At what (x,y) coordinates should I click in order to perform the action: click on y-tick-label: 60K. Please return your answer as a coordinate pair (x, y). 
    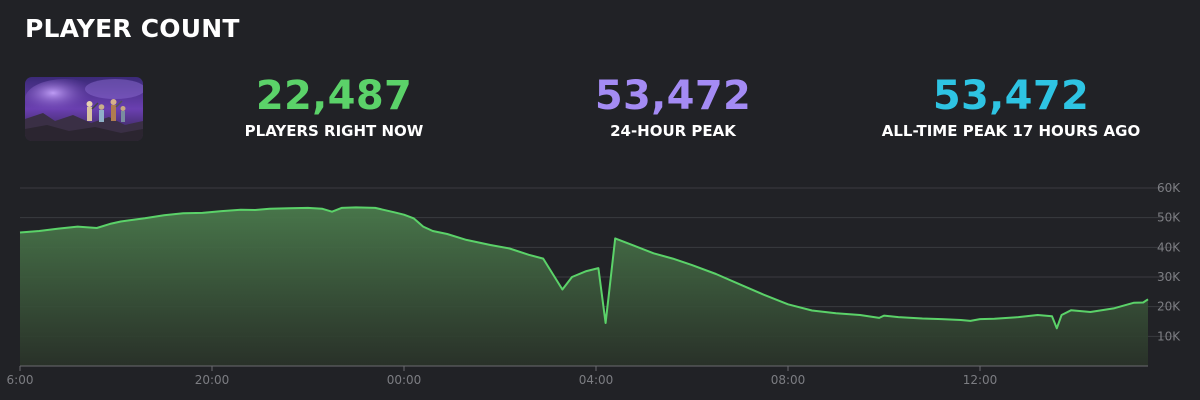
    Looking at the image, I should click on (1169, 188).